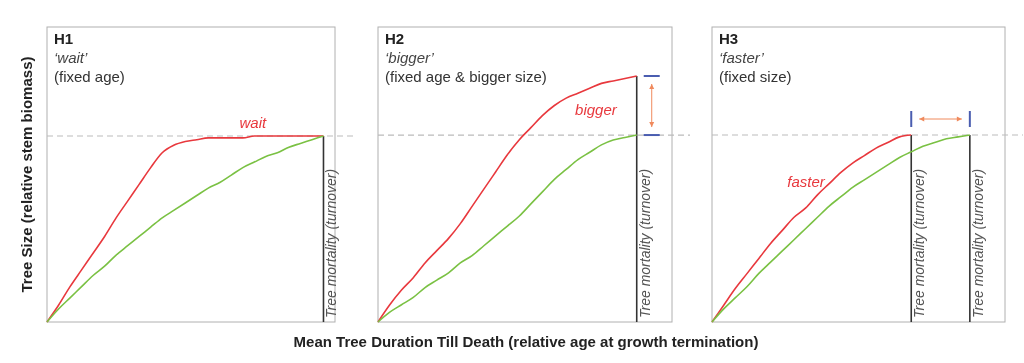 Image resolution: width=1024 pixels, height=363 pixels. Describe the element at coordinates (596, 110) in the screenshot. I see `series-label: bigger` at that location.